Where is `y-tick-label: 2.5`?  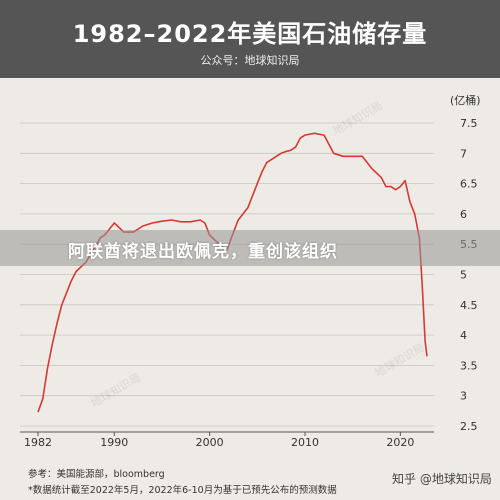 y-tick-label: 2.5 is located at coordinates (469, 426).